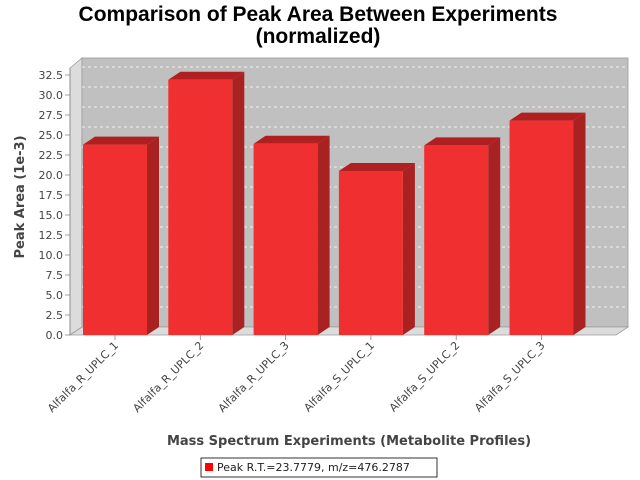 The width and height of the screenshot is (640, 480). Describe the element at coordinates (55, 335) in the screenshot. I see `y-tick-label: 0.0` at that location.